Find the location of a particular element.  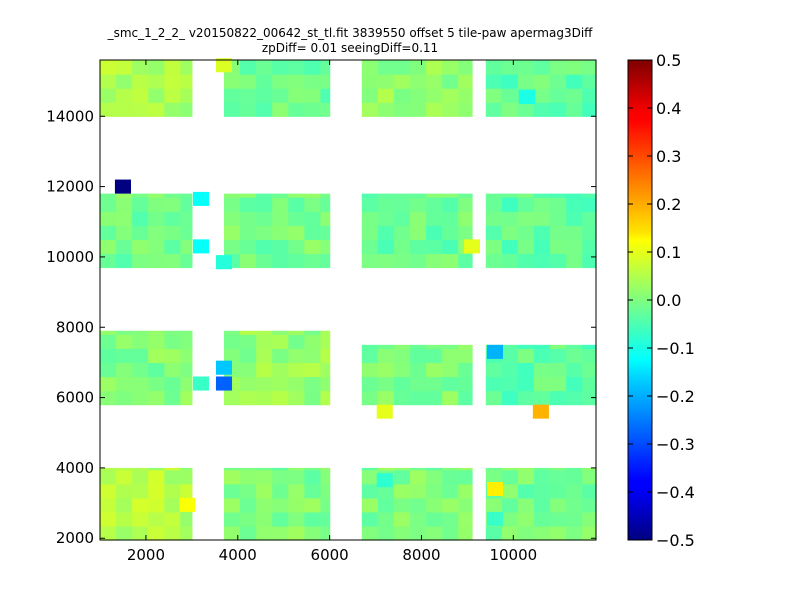

colorbar-tick-label: 0.2 is located at coordinates (668, 204).